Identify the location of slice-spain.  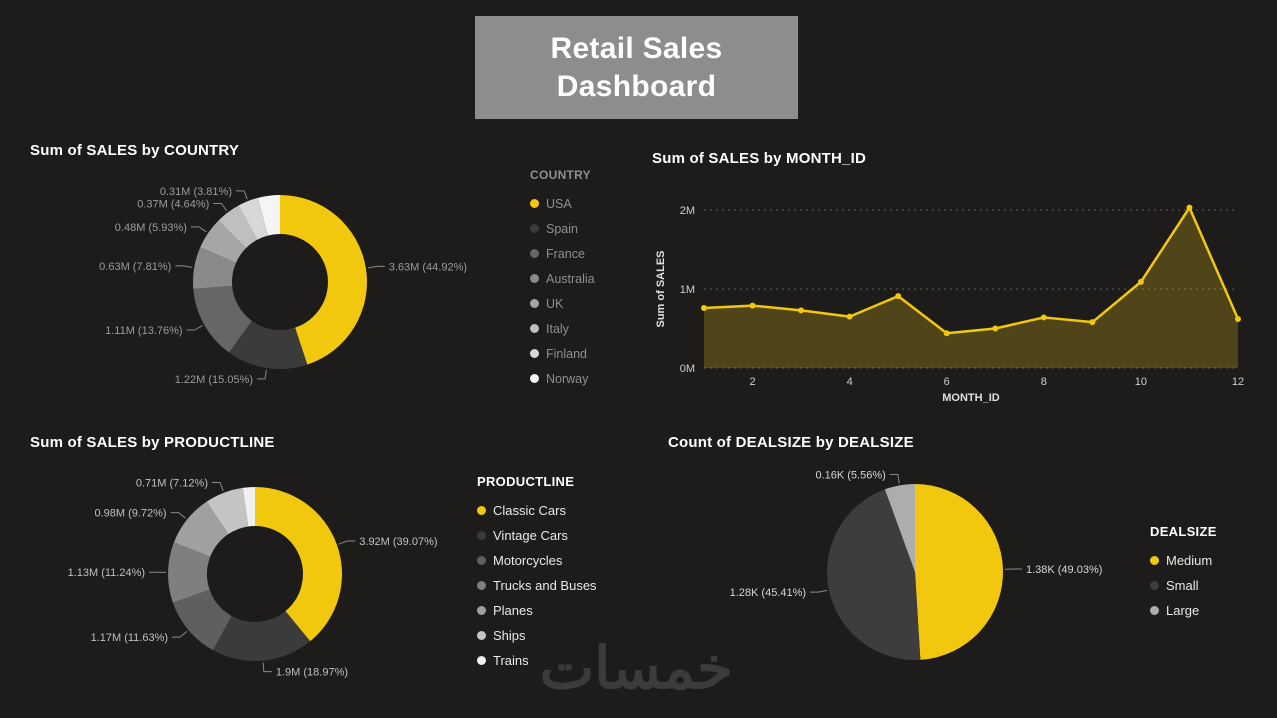
(268, 344).